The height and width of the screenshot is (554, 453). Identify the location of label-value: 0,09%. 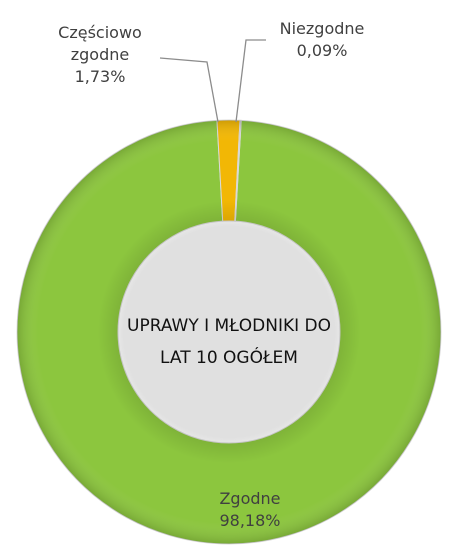
(322, 50).